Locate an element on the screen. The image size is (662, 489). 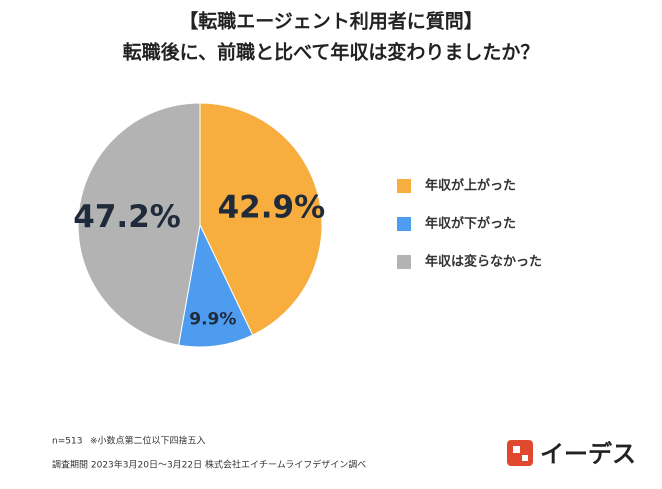
chart-title: 転職後に、前職と比べて年収は変わりましたか？ is located at coordinates (331, 52).